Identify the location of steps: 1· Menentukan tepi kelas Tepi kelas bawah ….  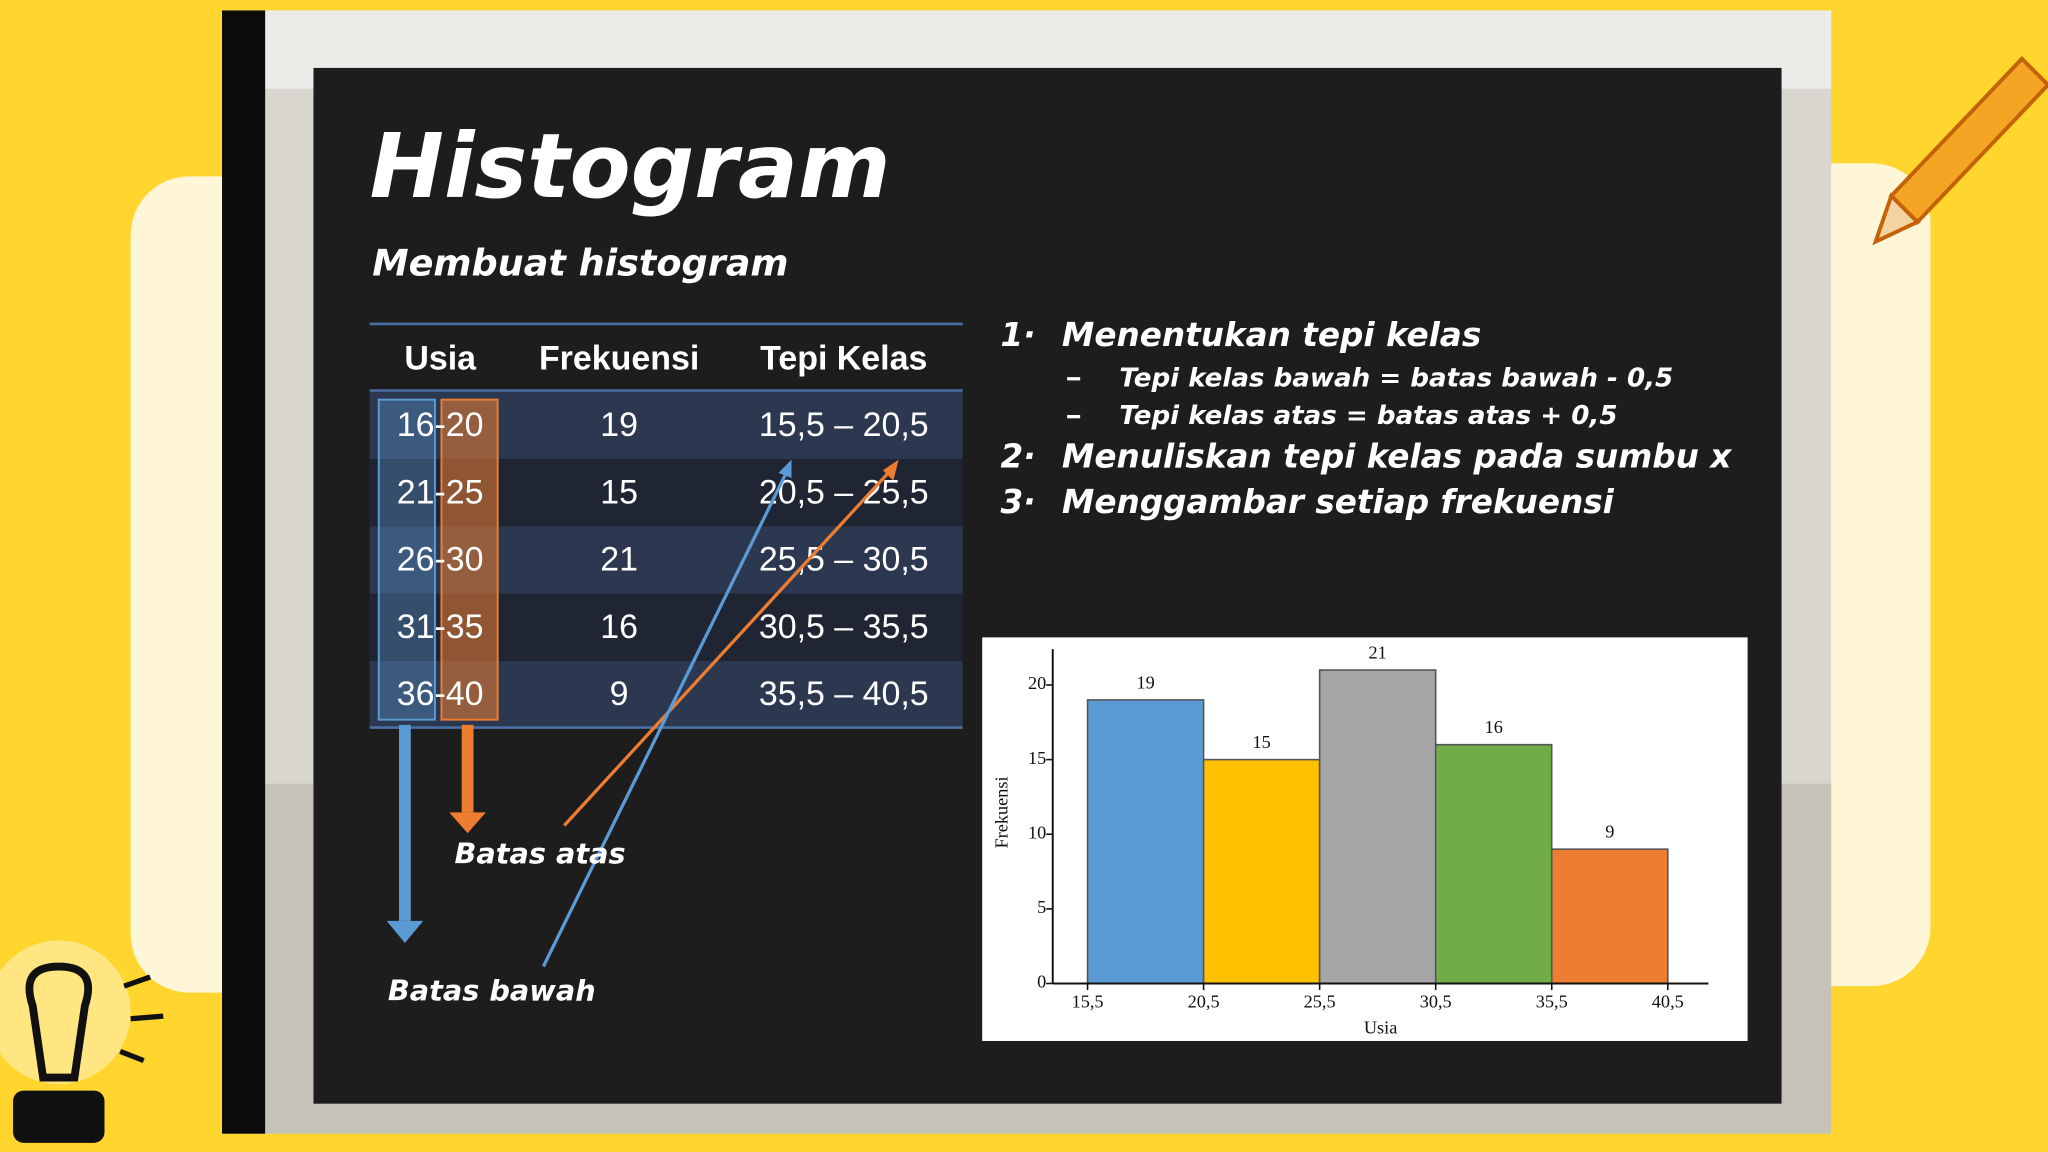
(1366, 418).